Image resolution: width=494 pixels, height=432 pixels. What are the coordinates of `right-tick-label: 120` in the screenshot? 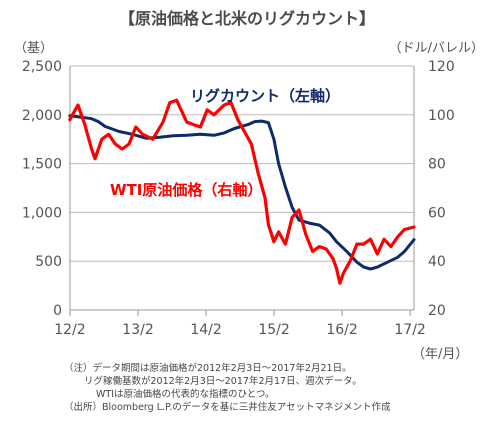 It's located at (441, 67).